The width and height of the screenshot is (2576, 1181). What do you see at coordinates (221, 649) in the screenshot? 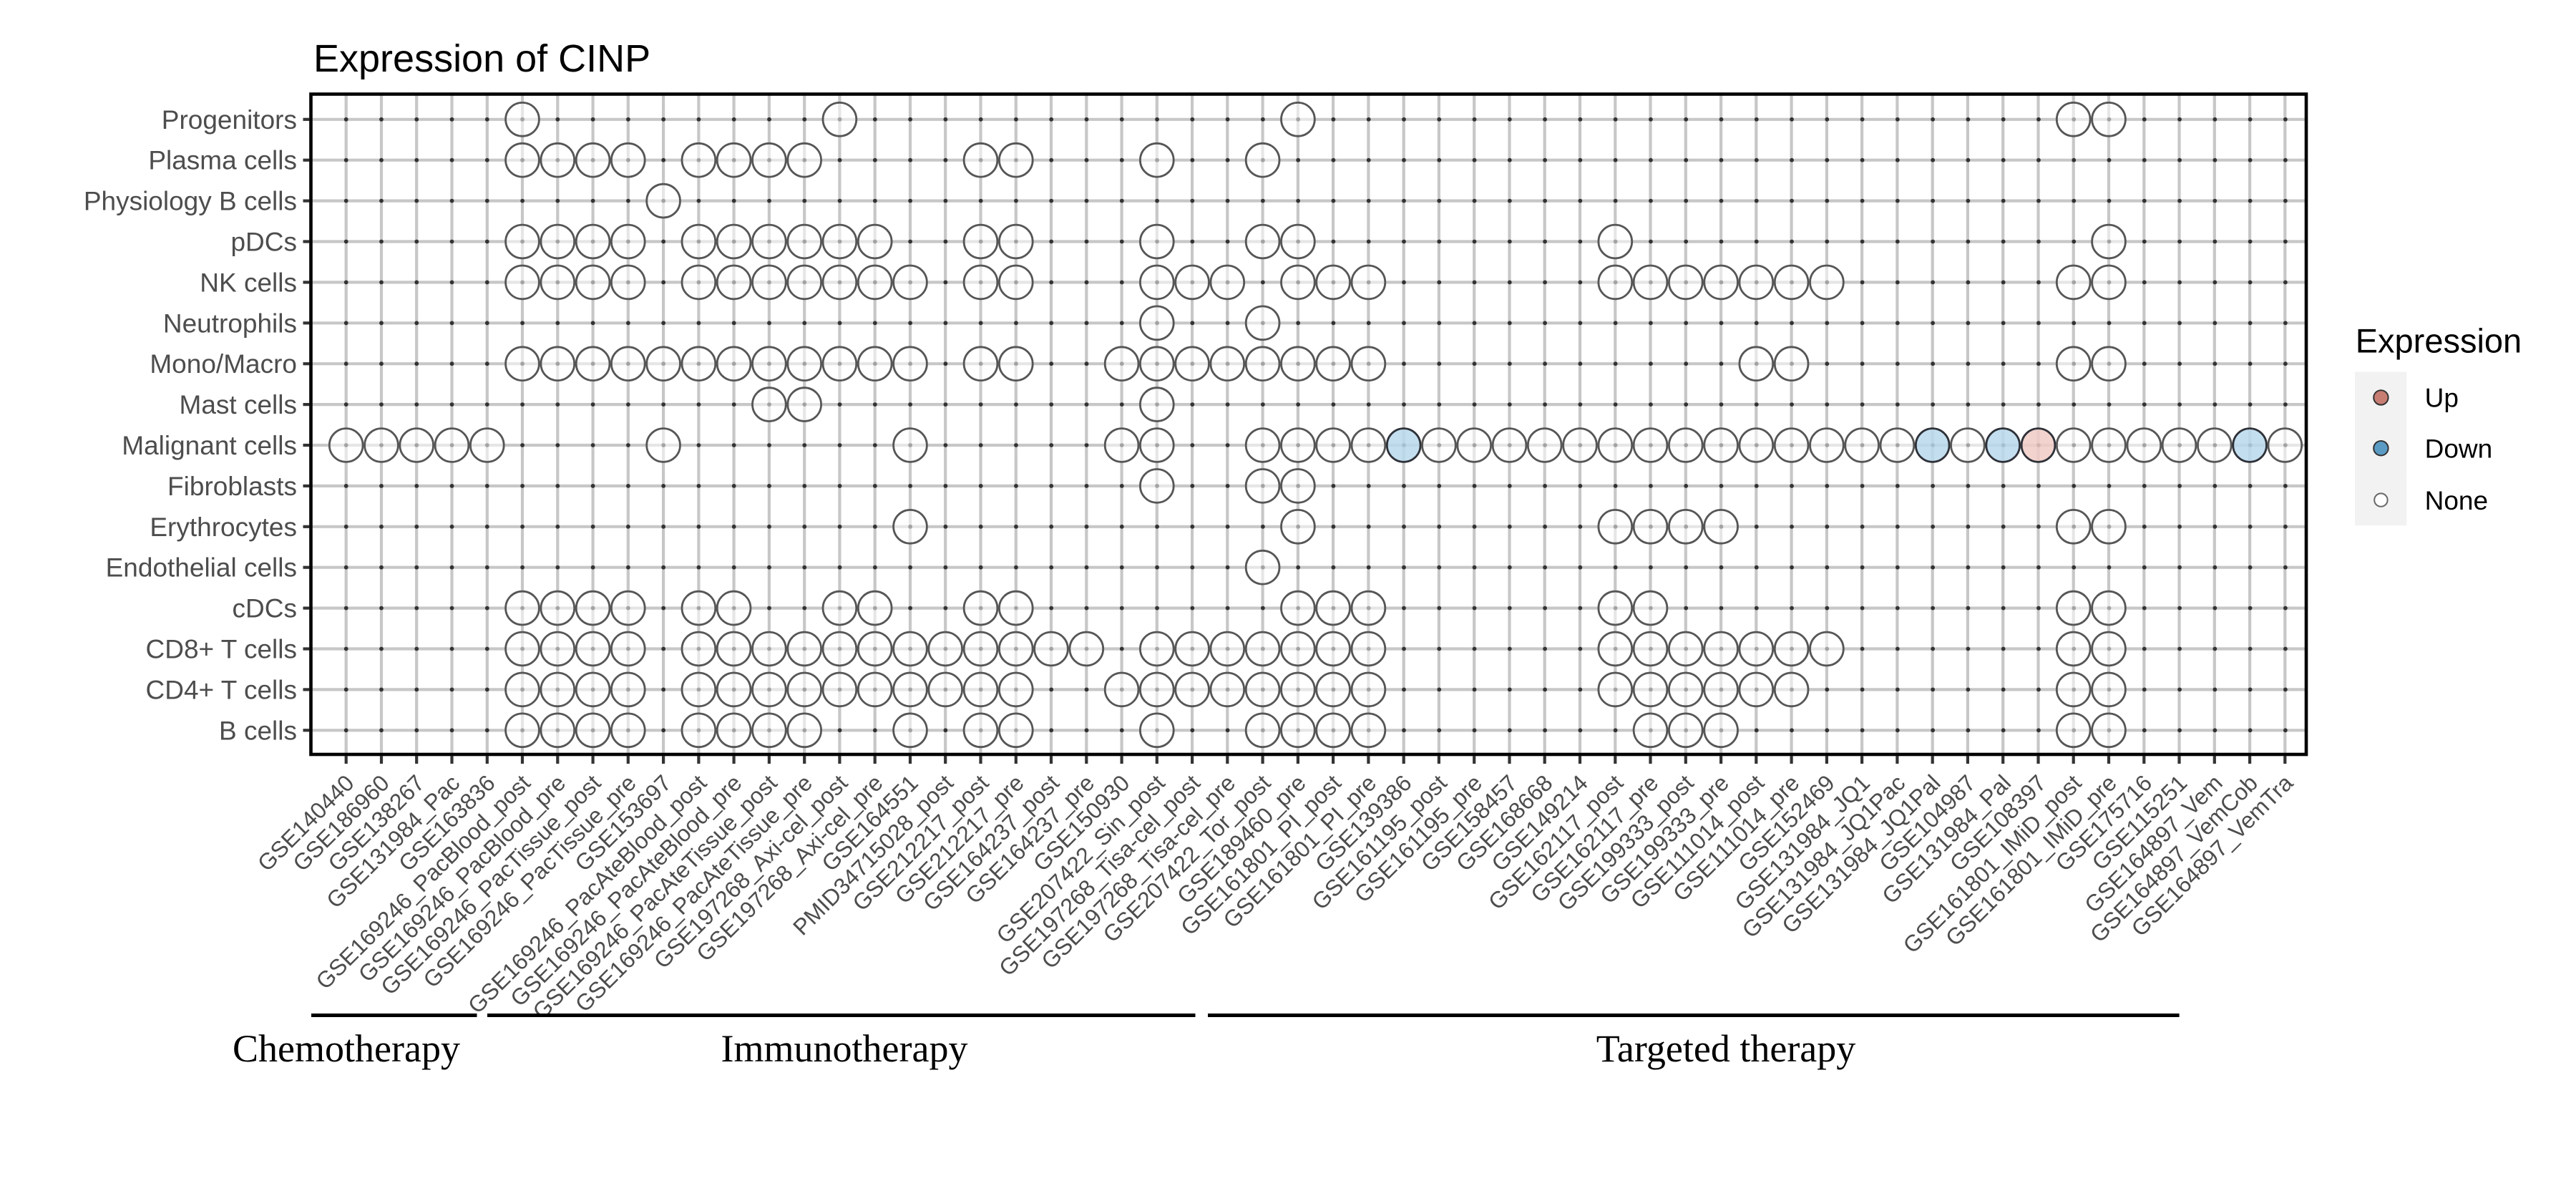
I see `svg-text: CD8+ T cells` at bounding box center [221, 649].